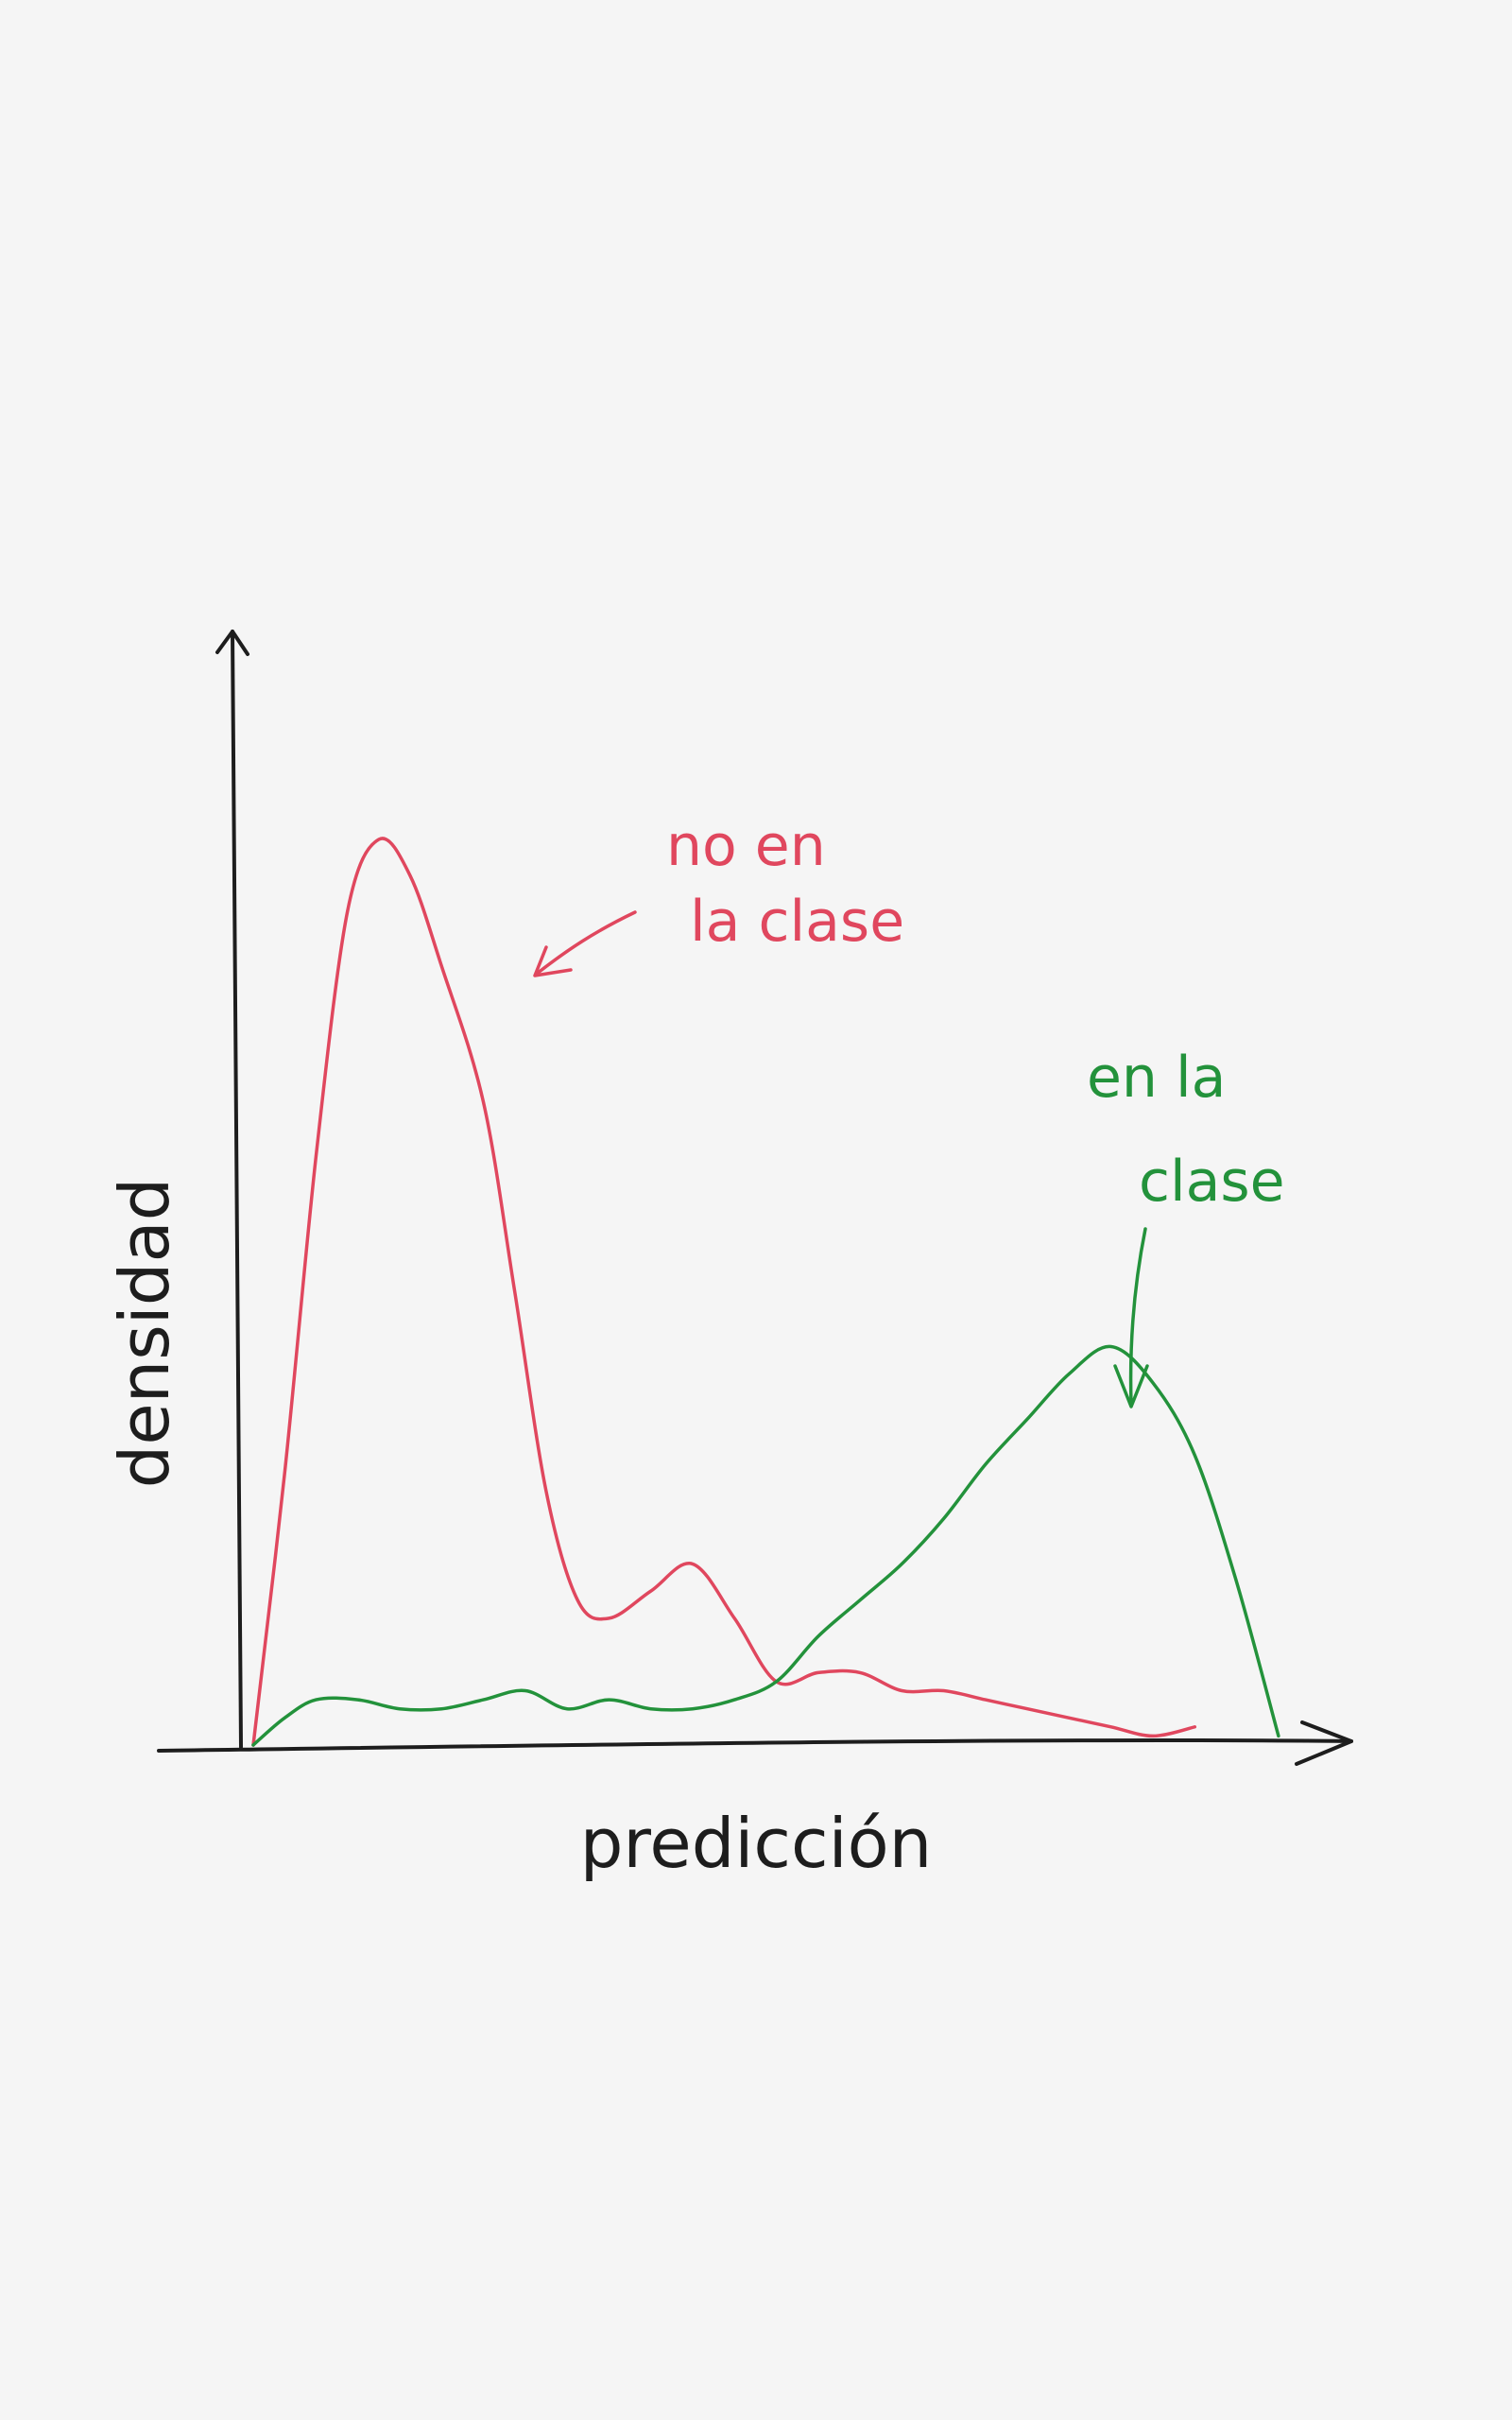 The width and height of the screenshot is (1512, 2420). What do you see at coordinates (756, 1843) in the screenshot?
I see `x-axis-label: predicción` at bounding box center [756, 1843].